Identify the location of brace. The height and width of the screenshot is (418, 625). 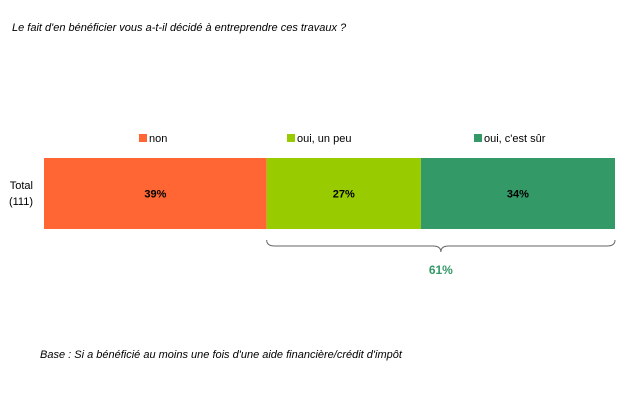
(441, 246).